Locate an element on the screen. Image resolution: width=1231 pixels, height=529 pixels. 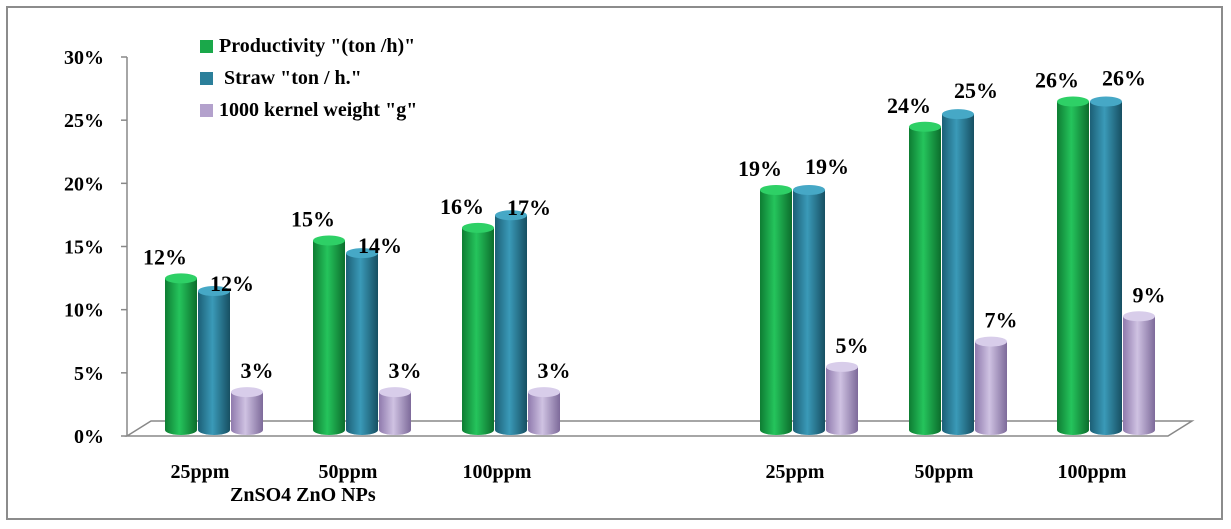
data-label: 9% is located at coordinates (1149, 294).